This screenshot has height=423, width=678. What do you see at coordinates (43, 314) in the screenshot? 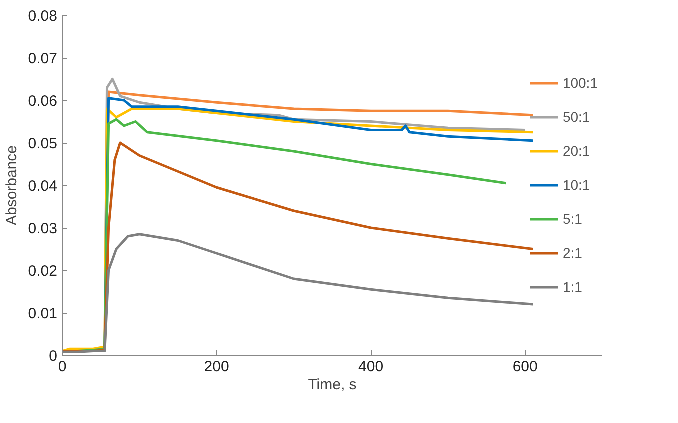
I see `y-tick-label: 0.01` at bounding box center [43, 314].